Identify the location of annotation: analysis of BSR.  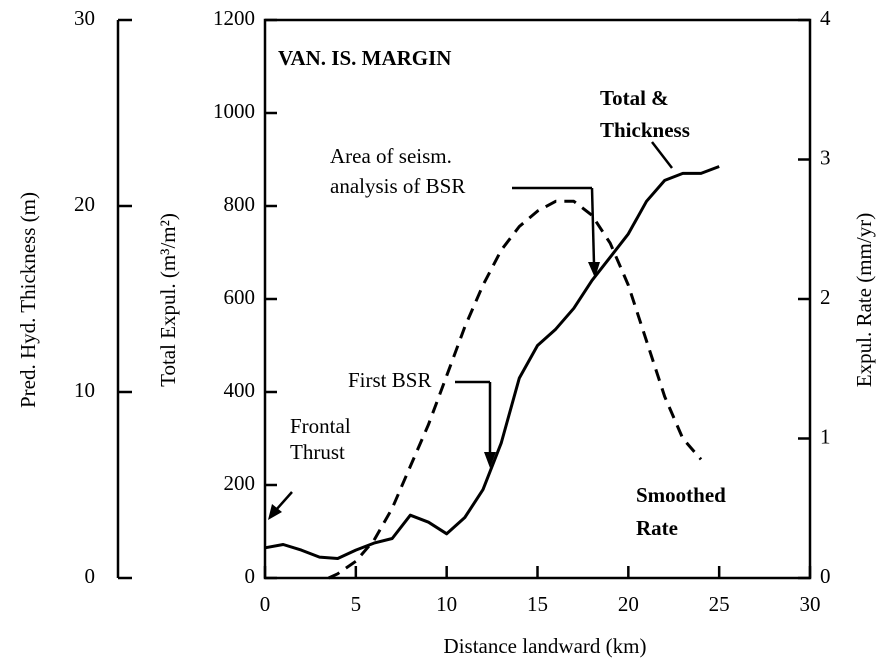
(397, 186).